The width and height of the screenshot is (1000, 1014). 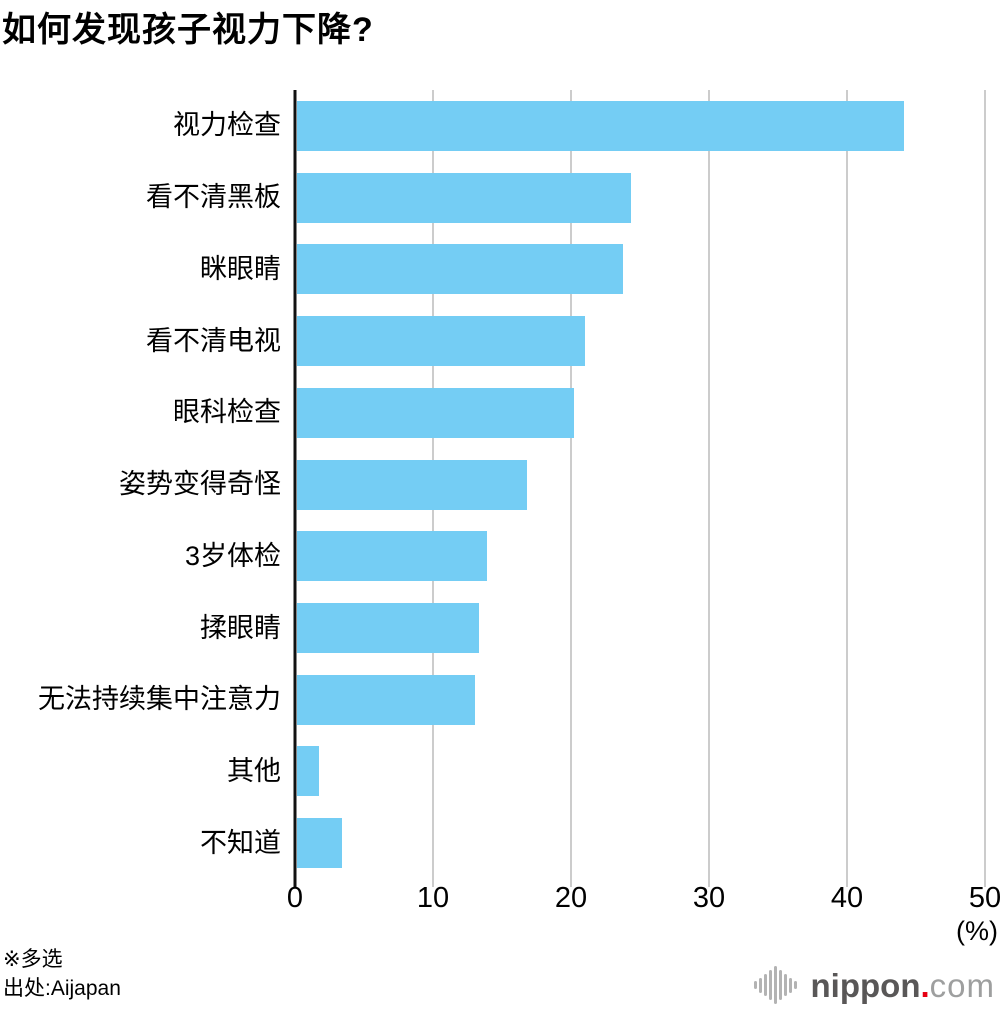 I want to click on category-label: 看不清黑板, so click(x=213, y=197).